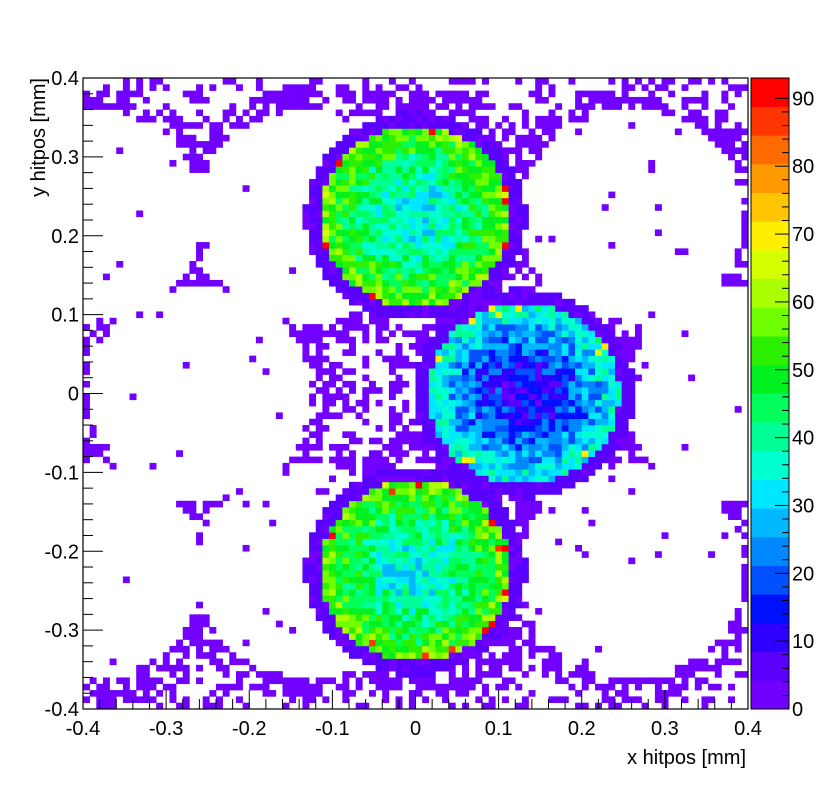 Image resolution: width=830 pixels, height=789 pixels. I want to click on color-scale-label: 0, so click(797, 710).